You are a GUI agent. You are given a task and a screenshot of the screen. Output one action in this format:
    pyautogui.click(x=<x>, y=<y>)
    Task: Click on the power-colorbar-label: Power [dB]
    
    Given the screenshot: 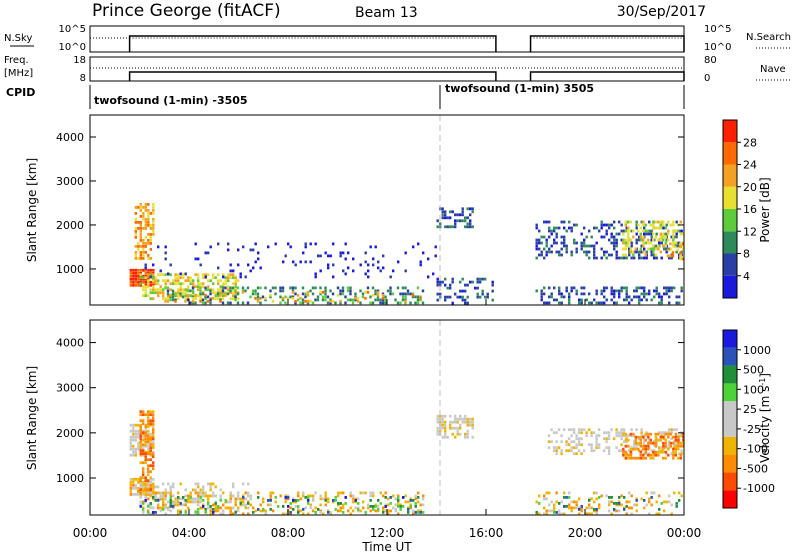 What is the action you would take?
    pyautogui.click(x=765, y=209)
    